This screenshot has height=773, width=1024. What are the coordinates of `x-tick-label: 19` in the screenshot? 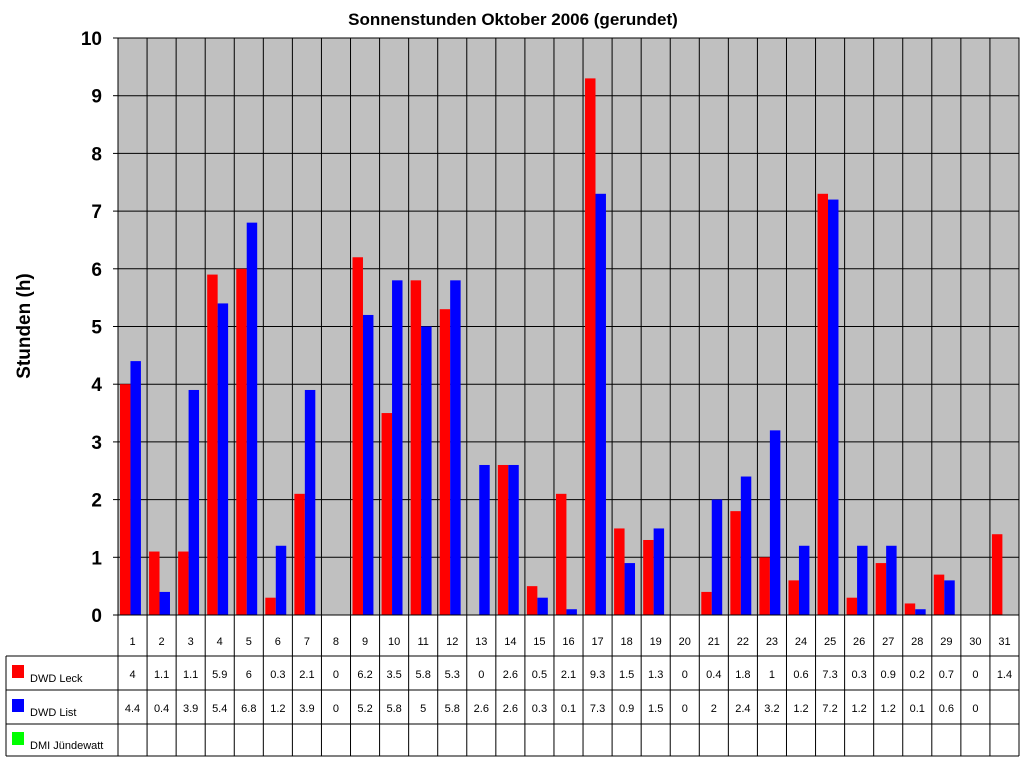 It's located at (656, 642).